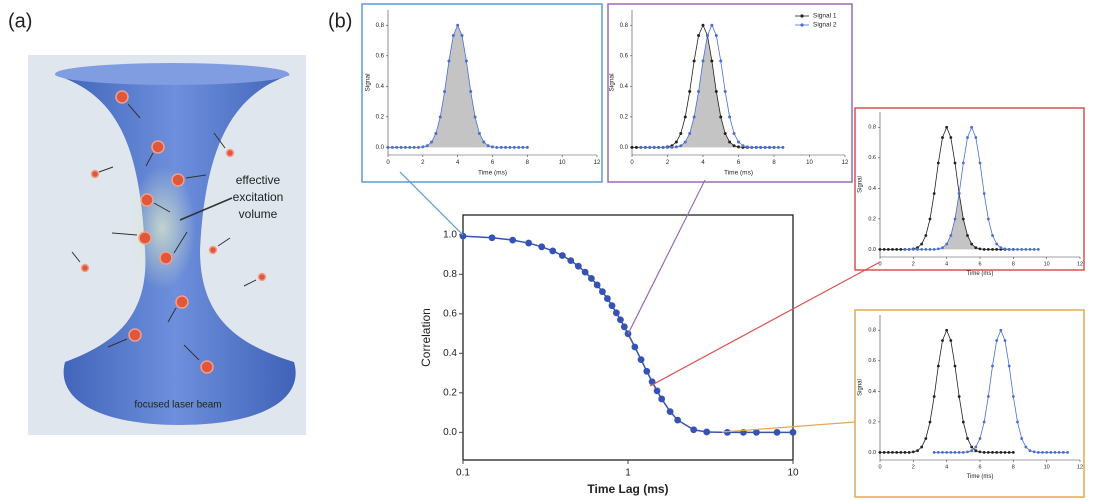 Image resolution: width=1101 pixels, height=501 pixels. Describe the element at coordinates (1080, 264) in the screenshot. I see `x-tick-label: 12` at that location.